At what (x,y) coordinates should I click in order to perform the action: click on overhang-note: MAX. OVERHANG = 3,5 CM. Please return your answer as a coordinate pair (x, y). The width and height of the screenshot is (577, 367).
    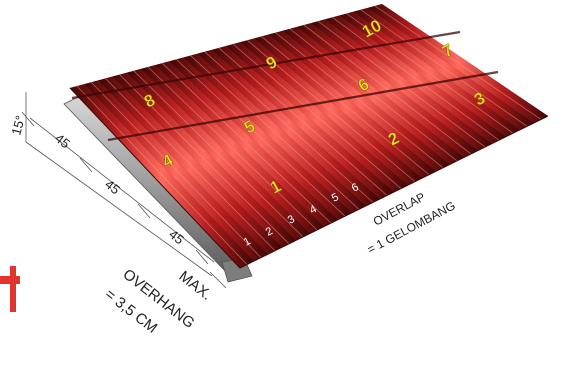
    Looking at the image, I should click on (158, 301).